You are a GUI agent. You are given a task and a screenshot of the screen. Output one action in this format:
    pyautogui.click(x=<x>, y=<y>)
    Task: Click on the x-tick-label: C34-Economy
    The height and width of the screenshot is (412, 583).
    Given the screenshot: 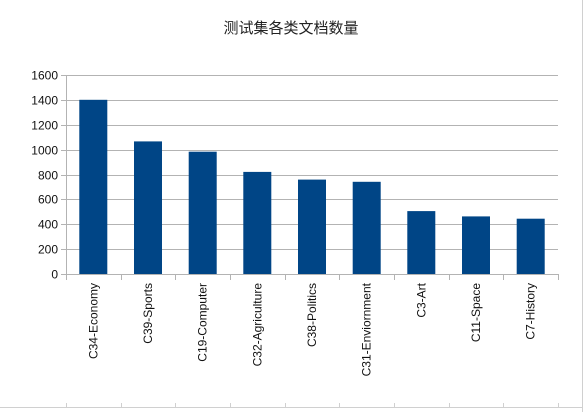 What is the action you would take?
    pyautogui.click(x=93, y=321)
    